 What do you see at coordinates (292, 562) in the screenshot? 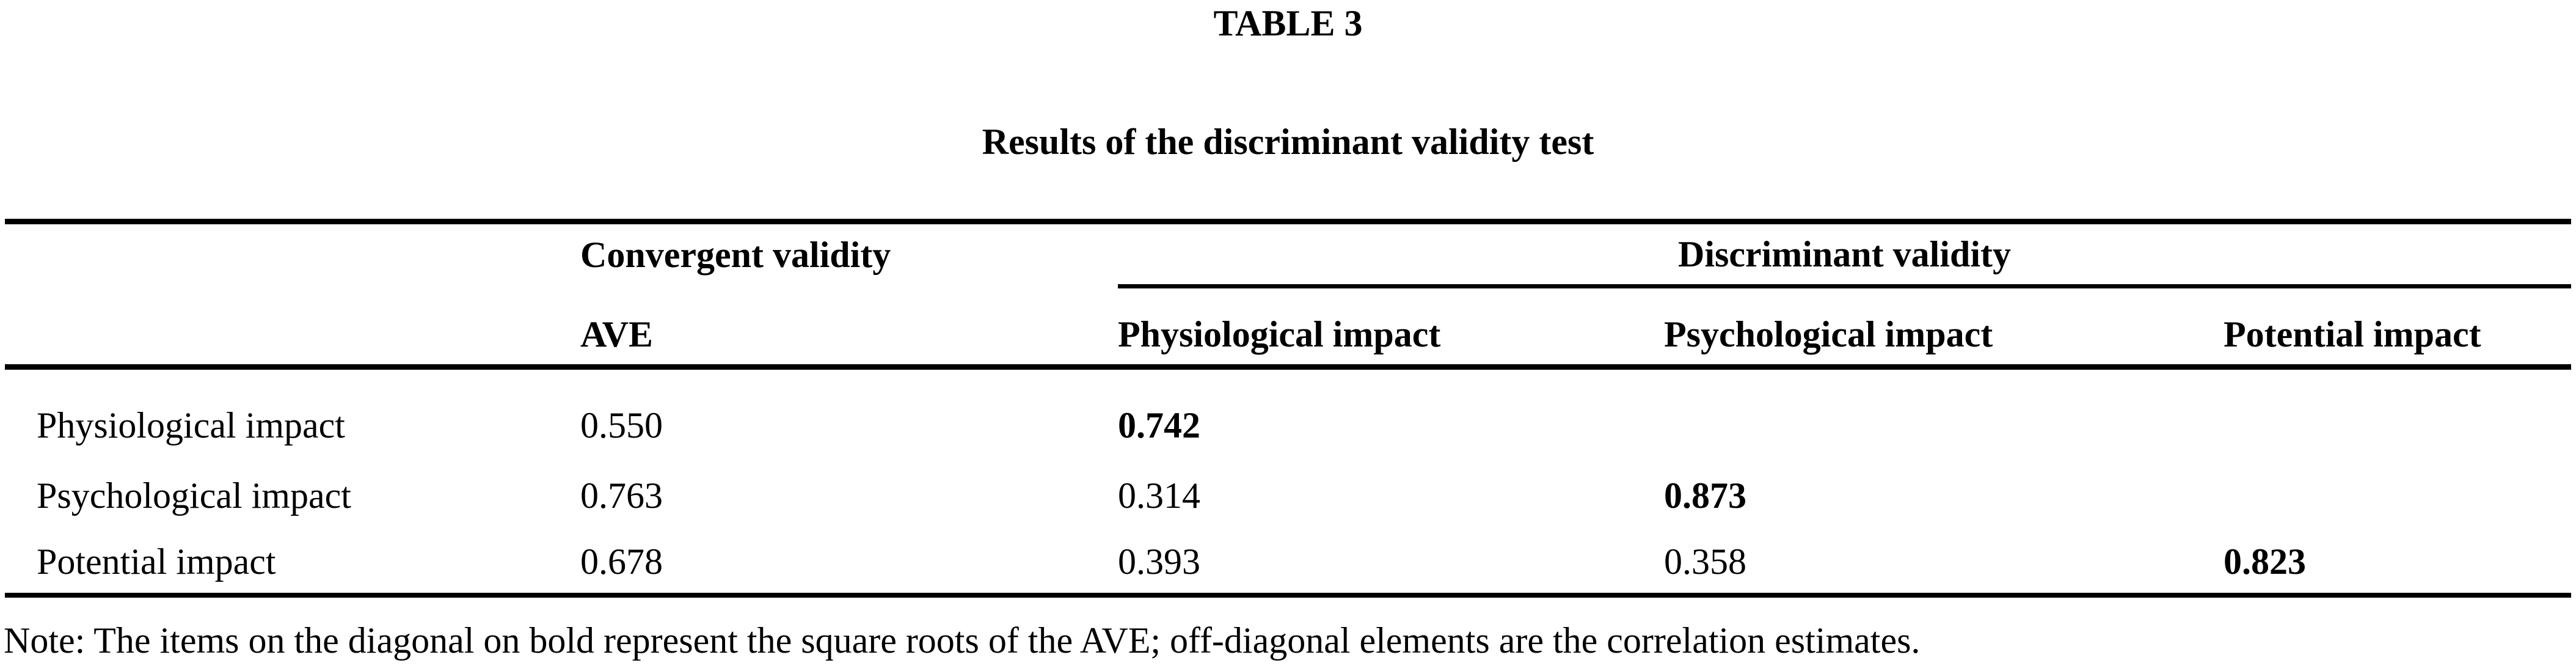
I see `row-label: Potential impact` at bounding box center [292, 562].